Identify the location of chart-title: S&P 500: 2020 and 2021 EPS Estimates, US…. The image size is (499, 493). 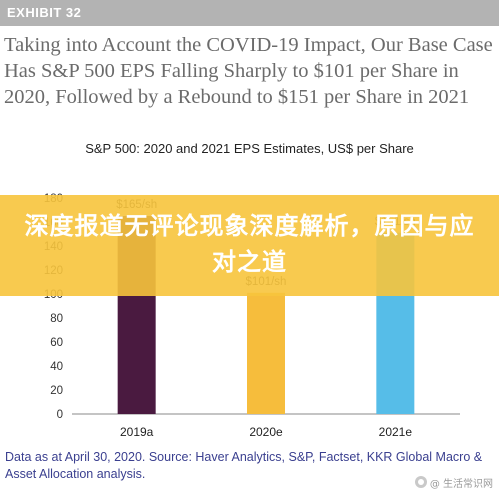
(249, 148).